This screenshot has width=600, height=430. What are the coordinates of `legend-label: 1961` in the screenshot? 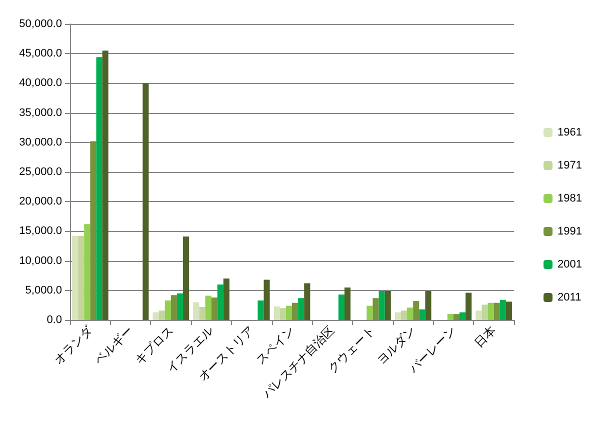 It's located at (570, 132).